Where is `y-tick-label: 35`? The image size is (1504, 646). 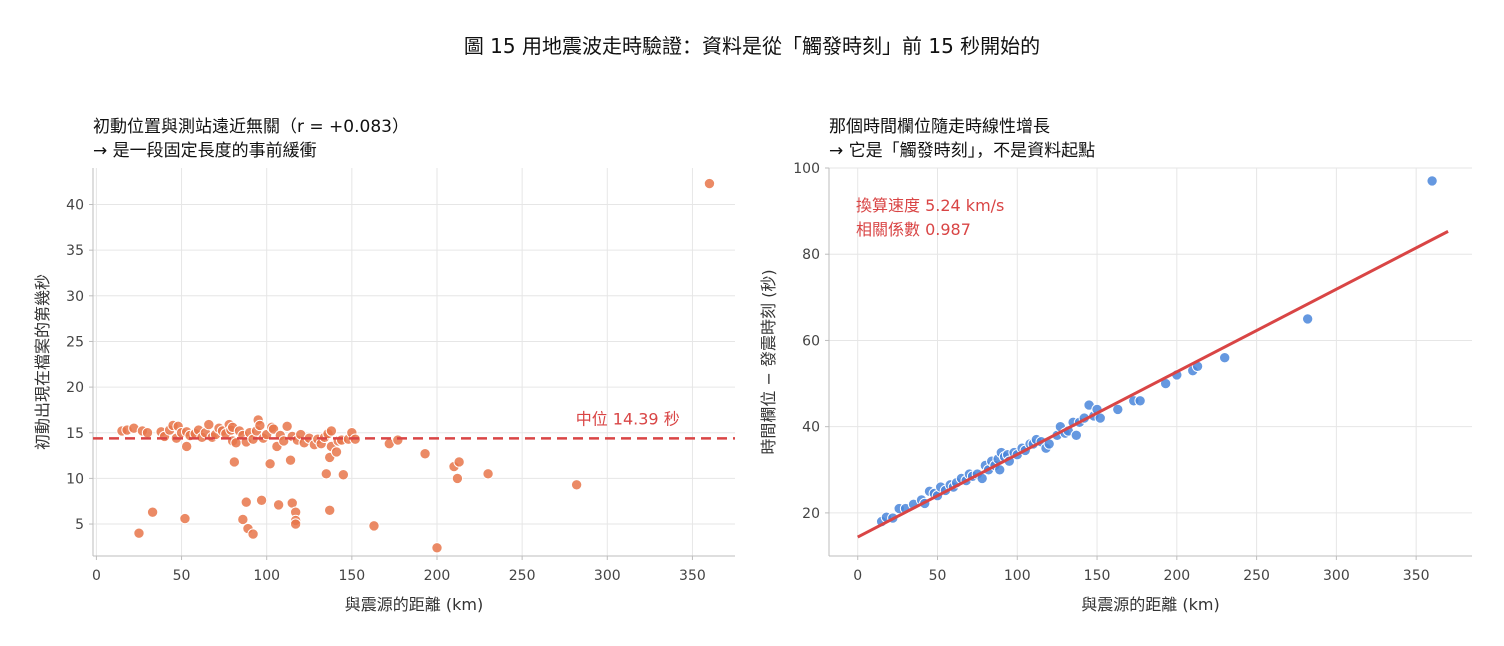
y-tick-label: 35 is located at coordinates (75, 251).